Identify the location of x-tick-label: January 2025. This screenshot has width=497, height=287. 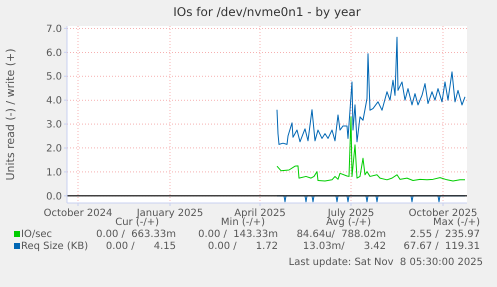
(170, 213).